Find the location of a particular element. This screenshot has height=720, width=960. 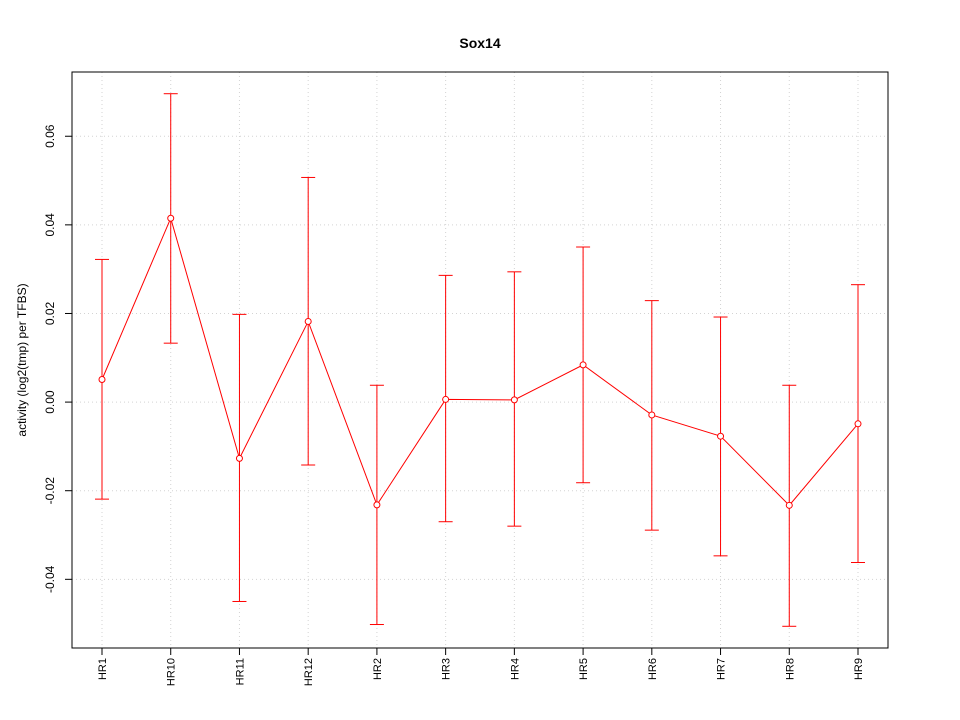

x-tick-label: HR5 is located at coordinates (584, 669).